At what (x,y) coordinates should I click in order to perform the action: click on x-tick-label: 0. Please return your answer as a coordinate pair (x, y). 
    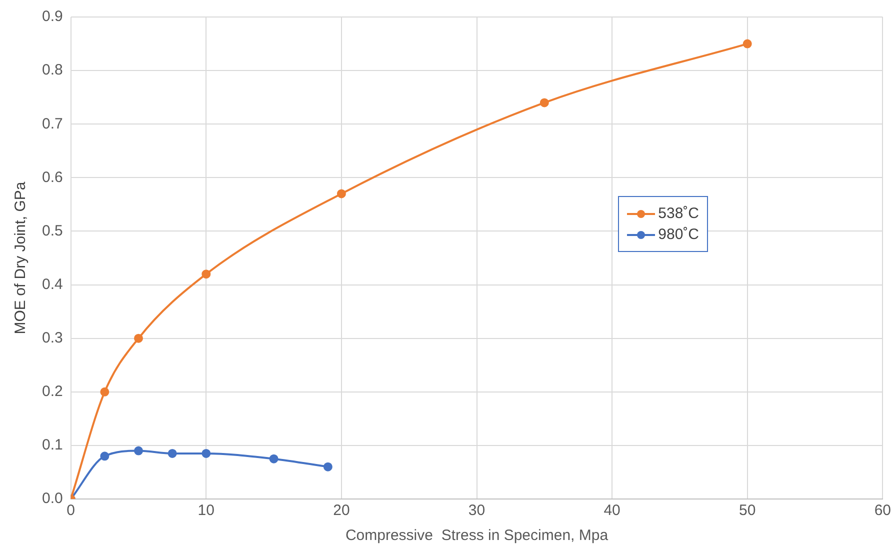
    Looking at the image, I should click on (71, 511).